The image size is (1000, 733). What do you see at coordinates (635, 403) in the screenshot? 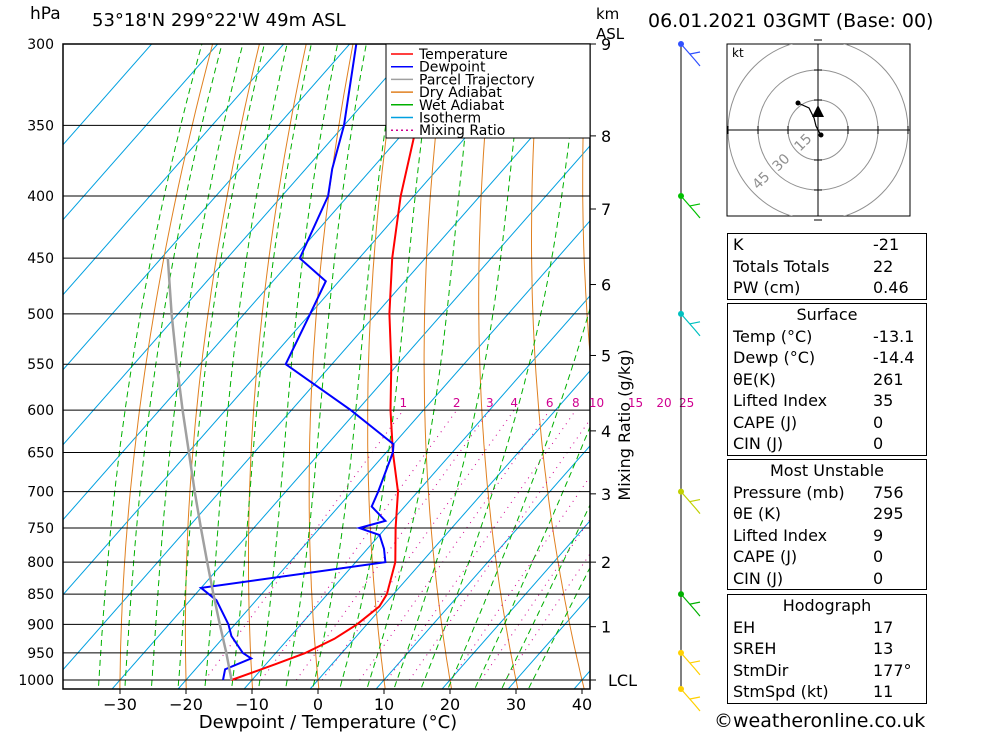
I see `mixing-ratio-label: 15` at bounding box center [635, 403].